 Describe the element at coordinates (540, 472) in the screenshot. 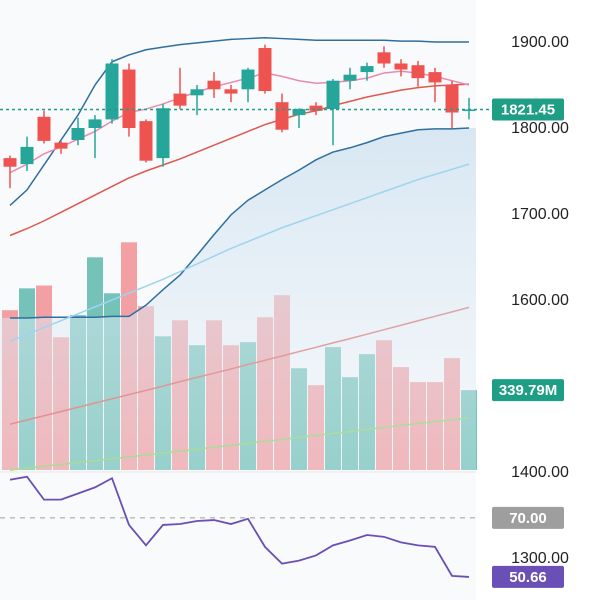

I see `y-tick-label: 1400.00` at that location.